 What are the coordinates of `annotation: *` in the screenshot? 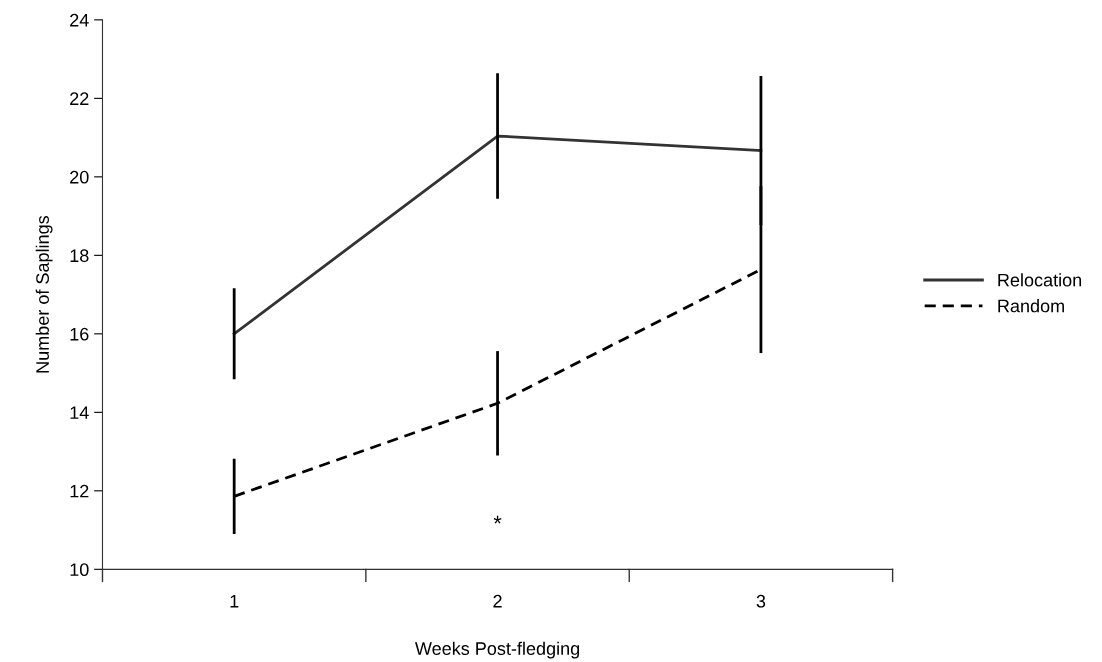 It's located at (497, 519).